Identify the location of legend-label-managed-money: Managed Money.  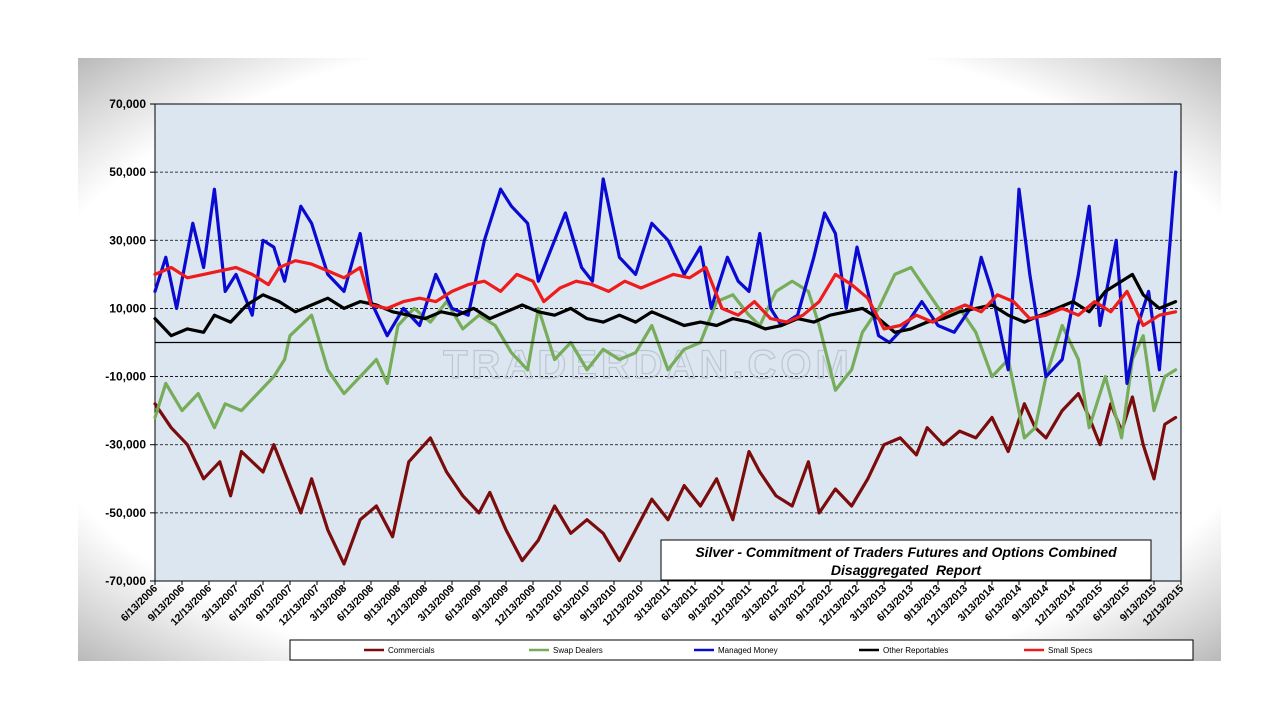
(748, 650).